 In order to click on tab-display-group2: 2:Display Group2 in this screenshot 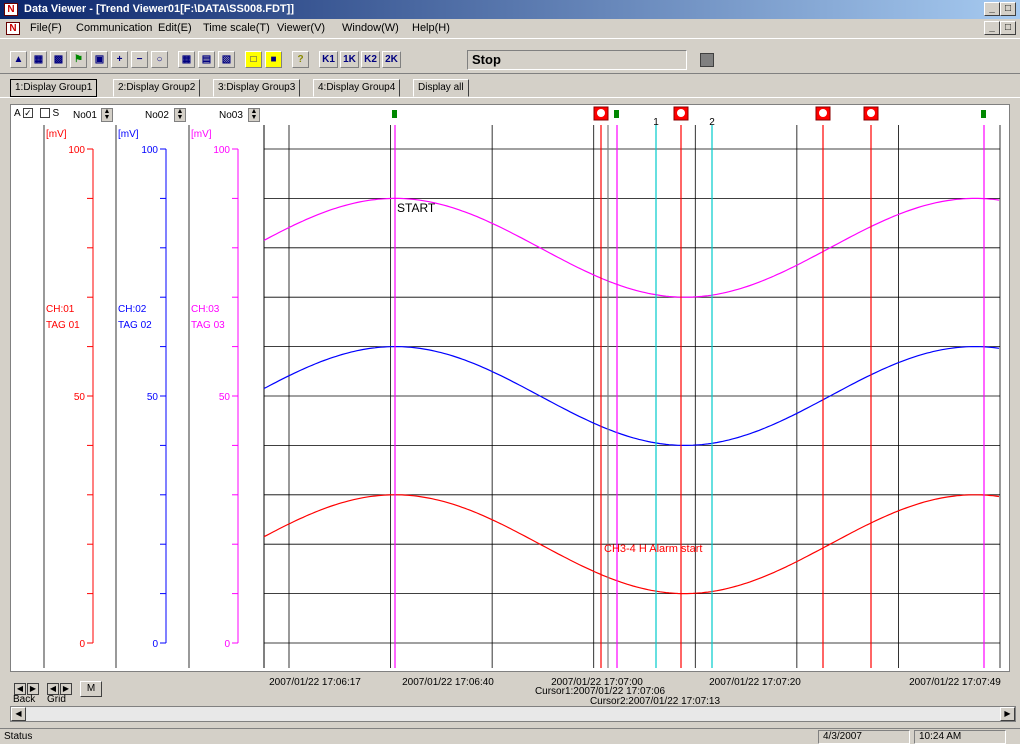, I will do `click(157, 88)`.